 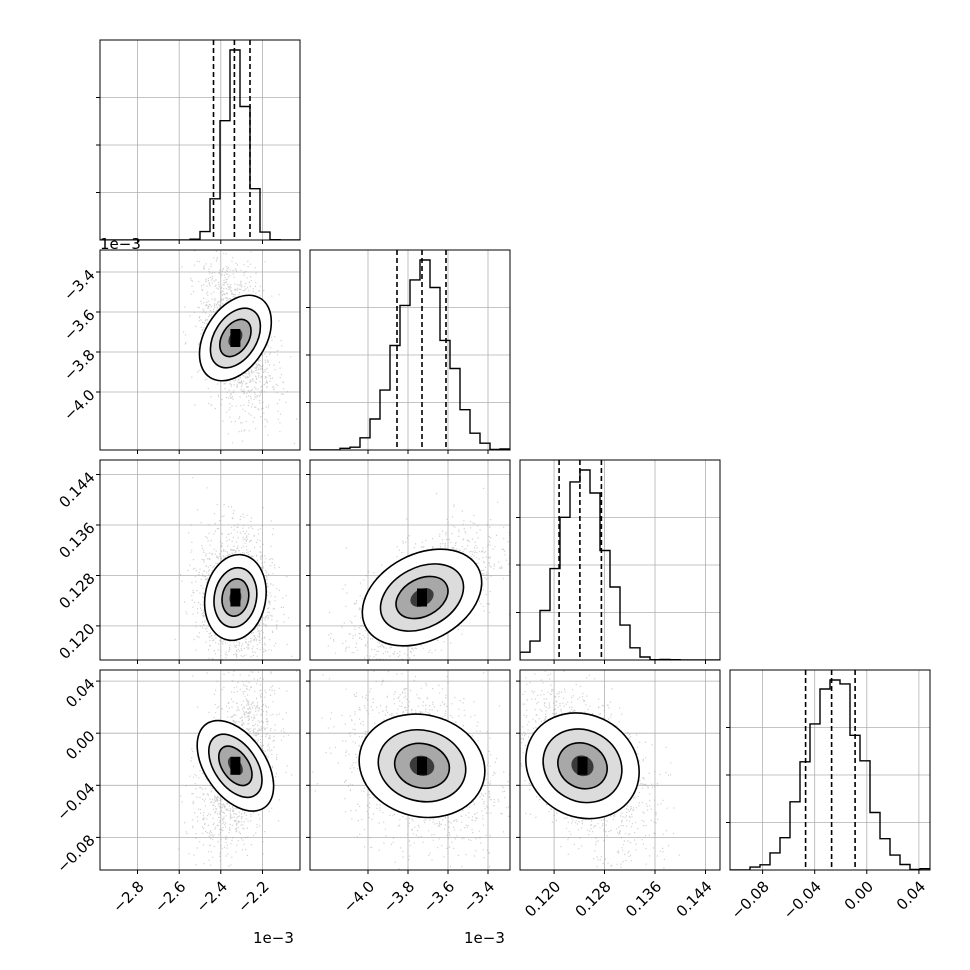 I want to click on y-tick-label: 0.128, so click(x=76, y=590).